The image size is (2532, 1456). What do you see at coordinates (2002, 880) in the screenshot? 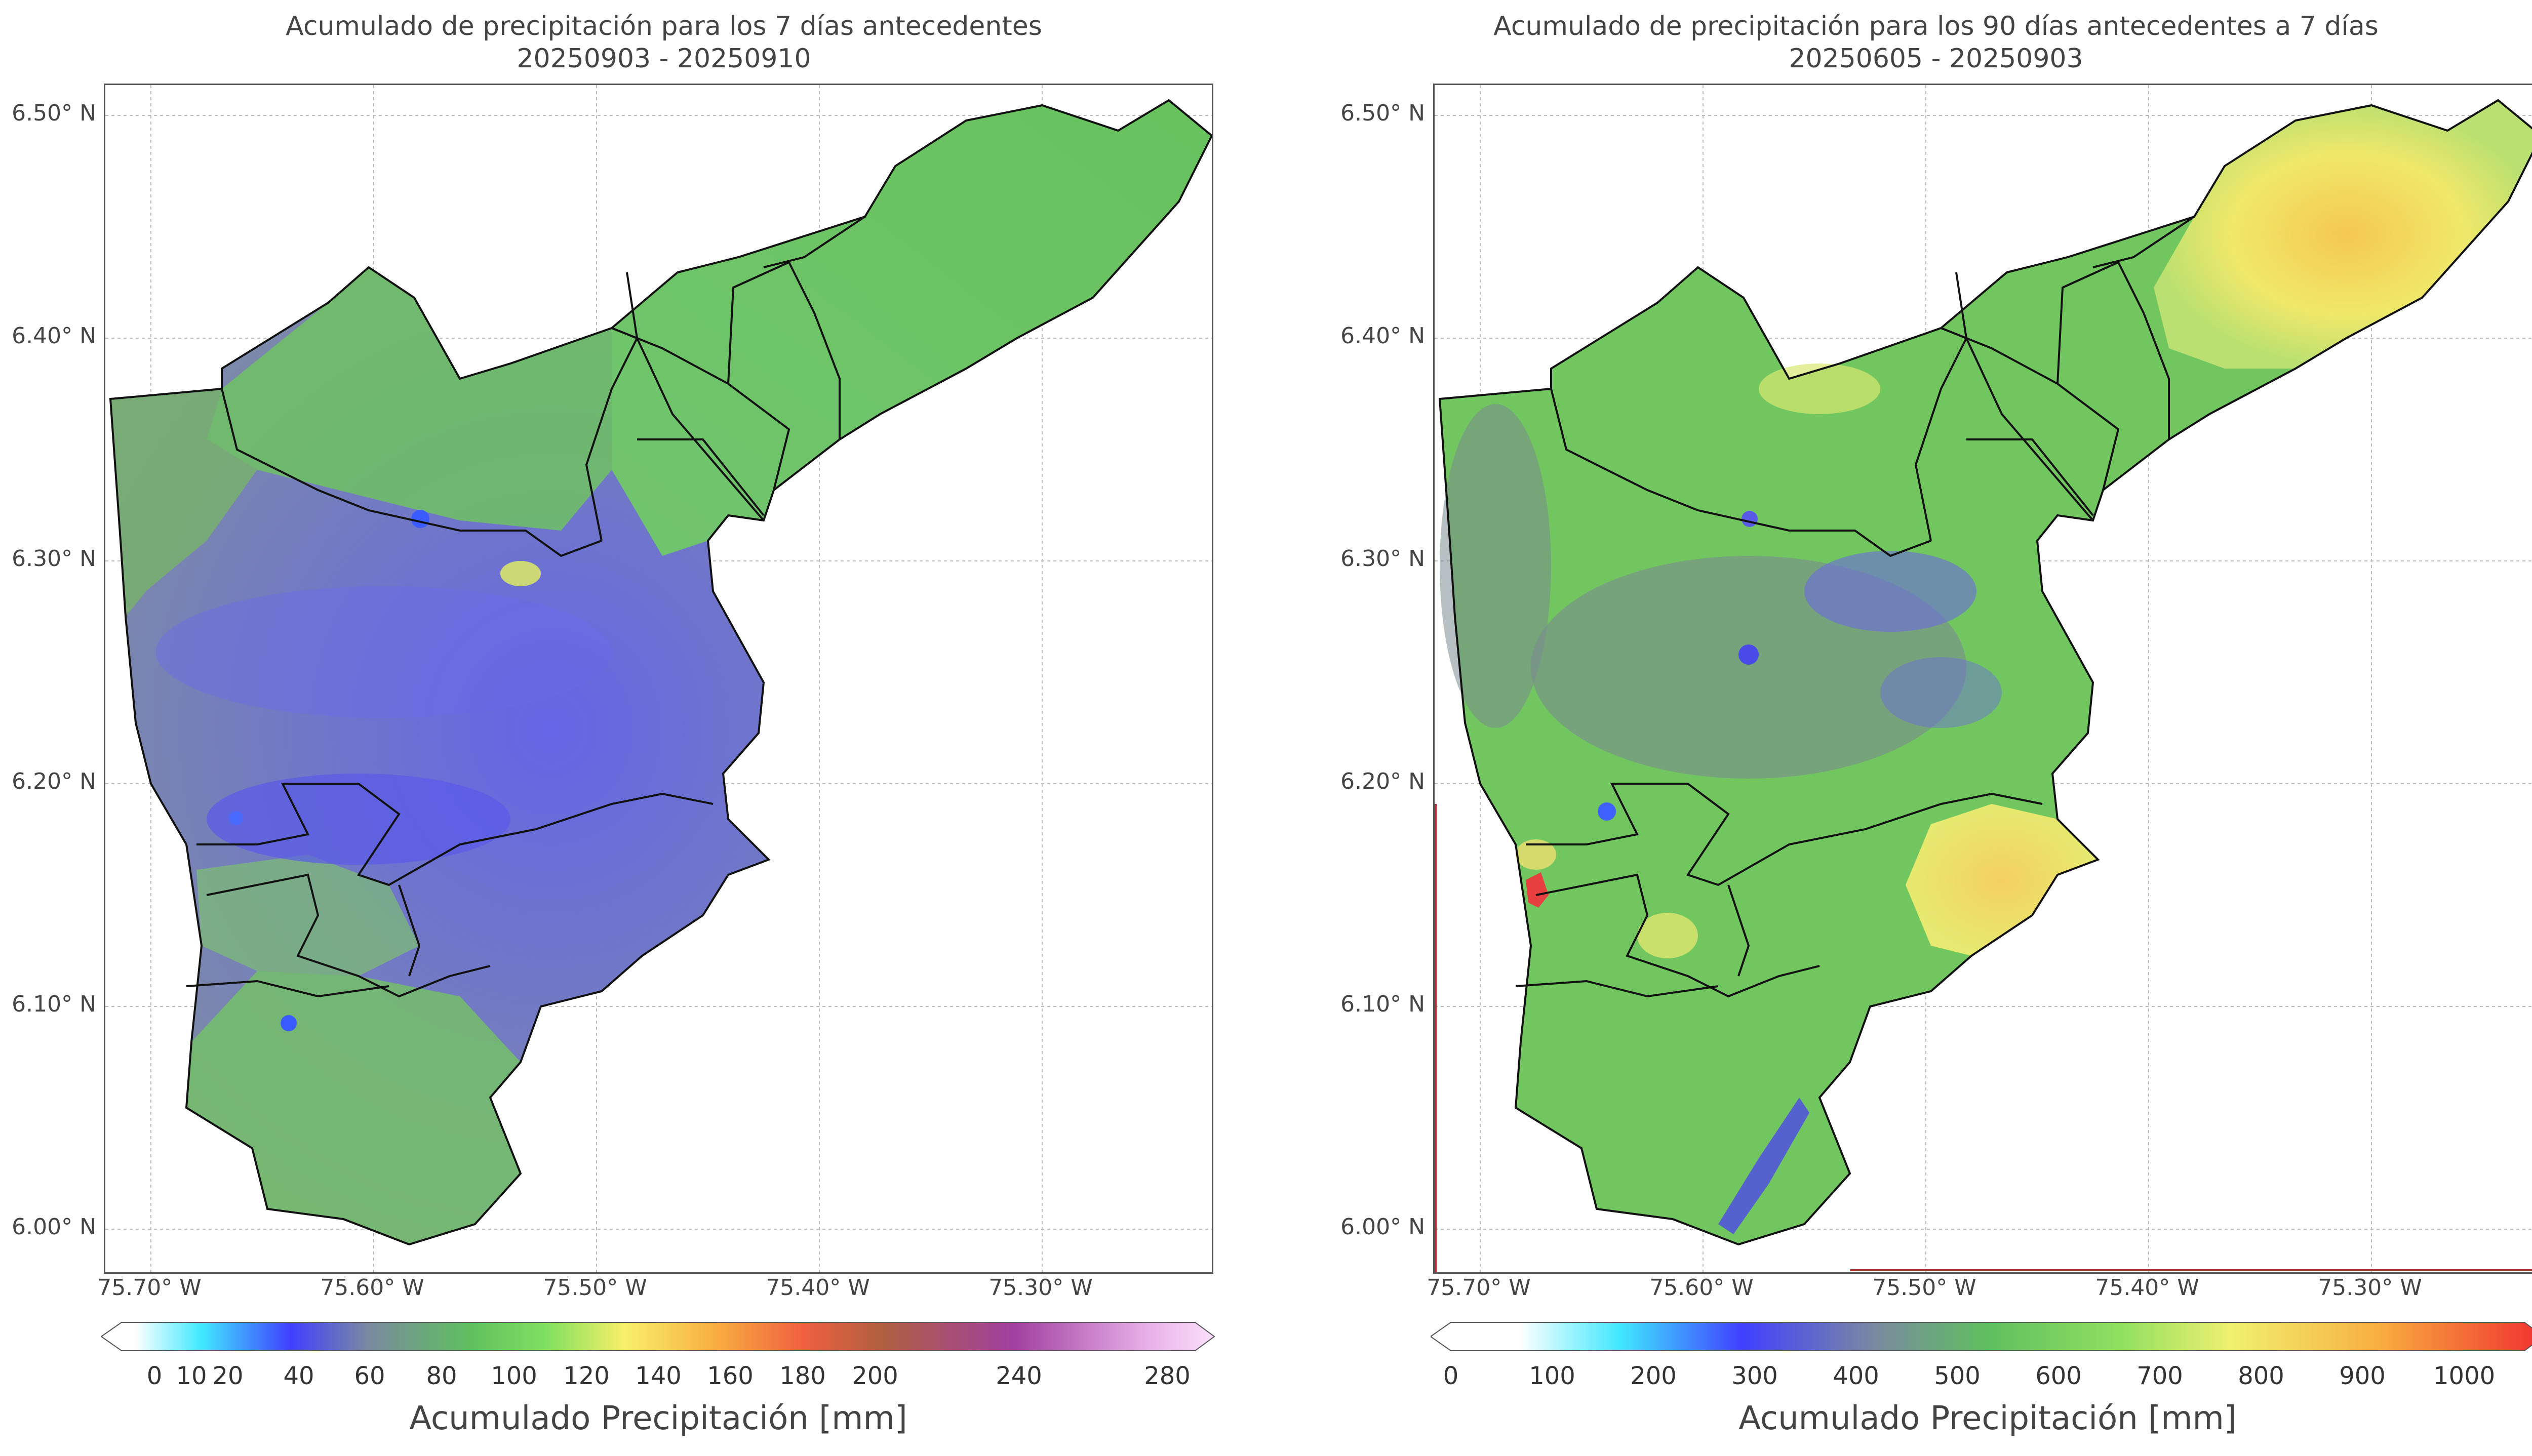
I see `right-yellow-southeast` at bounding box center [2002, 880].